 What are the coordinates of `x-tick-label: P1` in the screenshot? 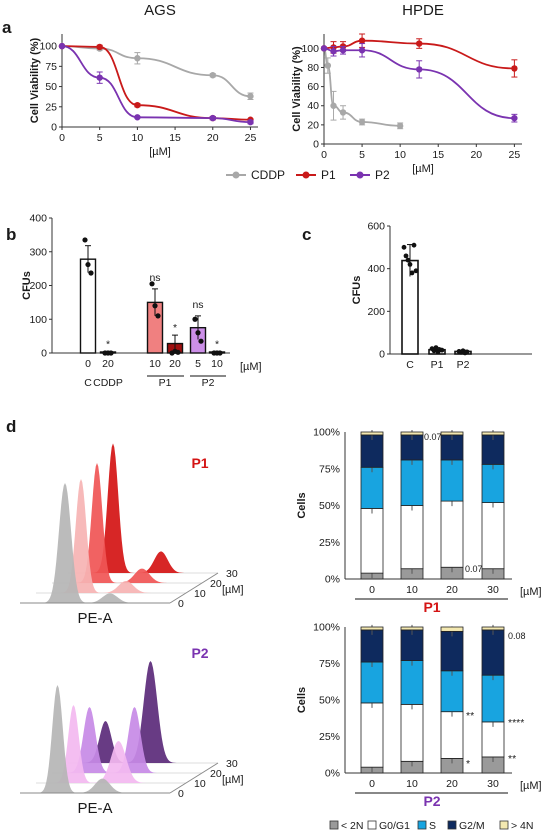 It's located at (437, 365).